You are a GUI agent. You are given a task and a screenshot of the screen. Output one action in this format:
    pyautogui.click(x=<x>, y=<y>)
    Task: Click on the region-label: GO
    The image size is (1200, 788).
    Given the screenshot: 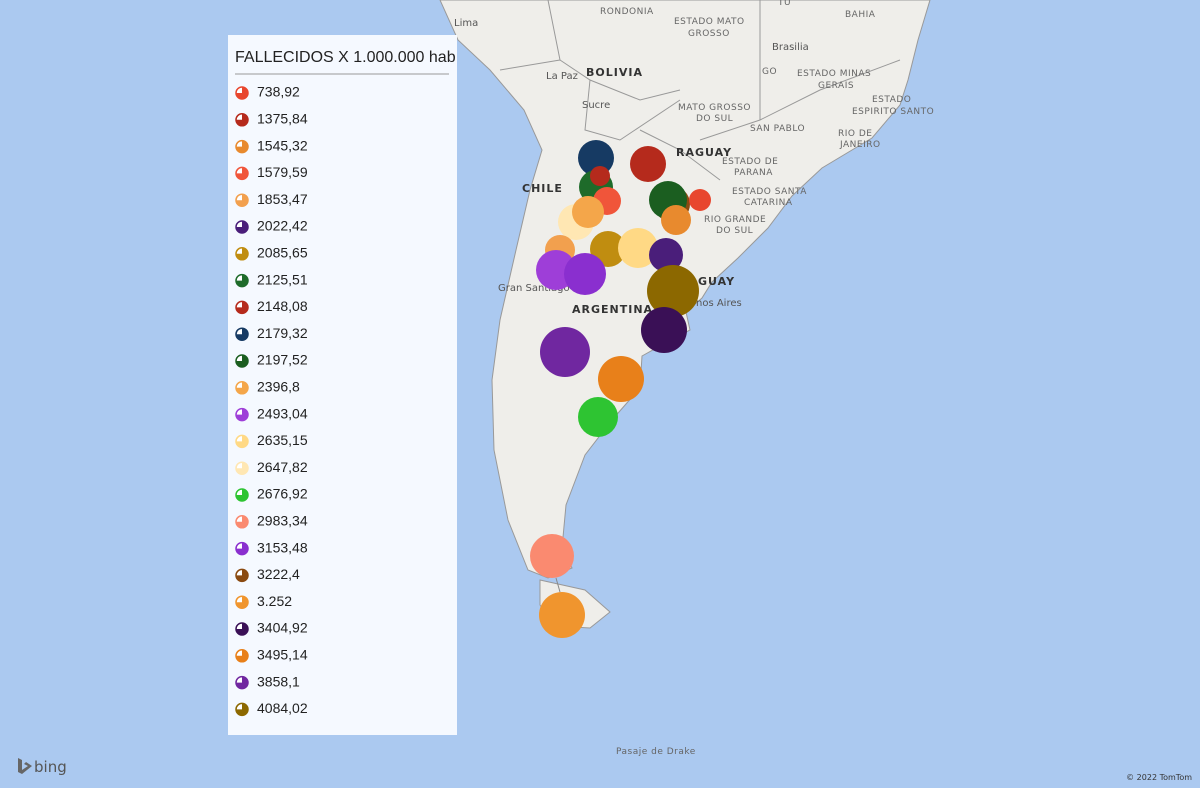 What is the action you would take?
    pyautogui.click(x=769, y=72)
    